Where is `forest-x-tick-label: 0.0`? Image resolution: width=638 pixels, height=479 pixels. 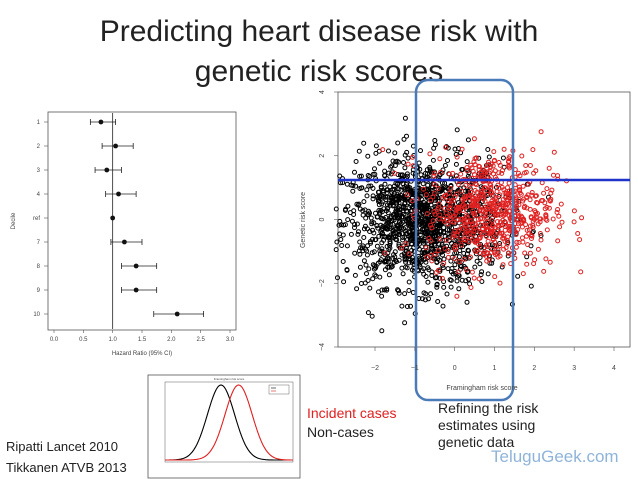 forest-x-tick-label: 0.0 is located at coordinates (54, 340).